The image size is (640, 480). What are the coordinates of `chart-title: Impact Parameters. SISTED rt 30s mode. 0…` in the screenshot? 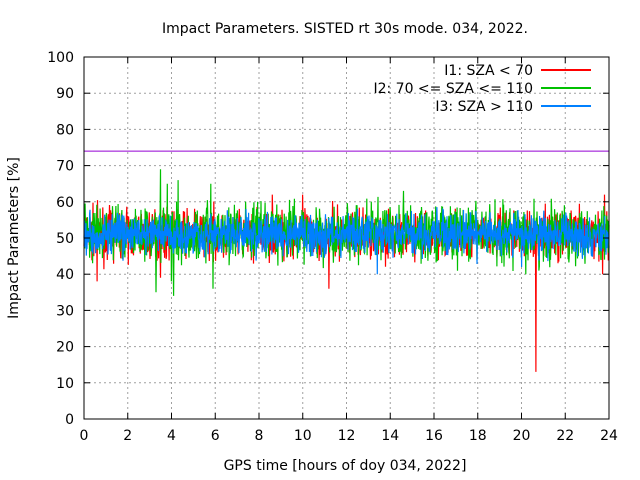 It's located at (345, 29).